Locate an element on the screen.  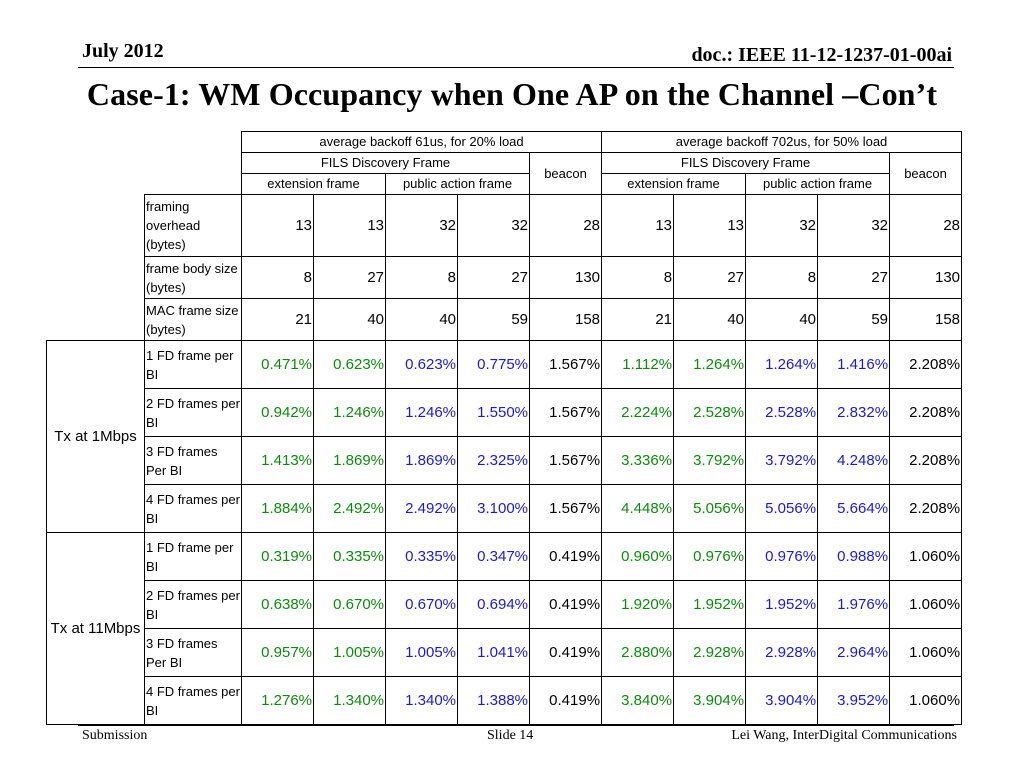
occupancy-value: 0.694% is located at coordinates (493, 604).